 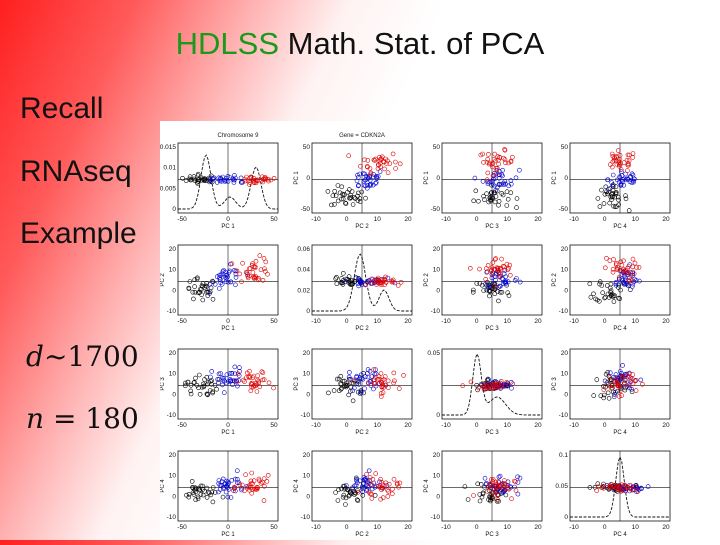 I want to click on panel-r4c4-ytick: 0.05, so click(x=561, y=486).